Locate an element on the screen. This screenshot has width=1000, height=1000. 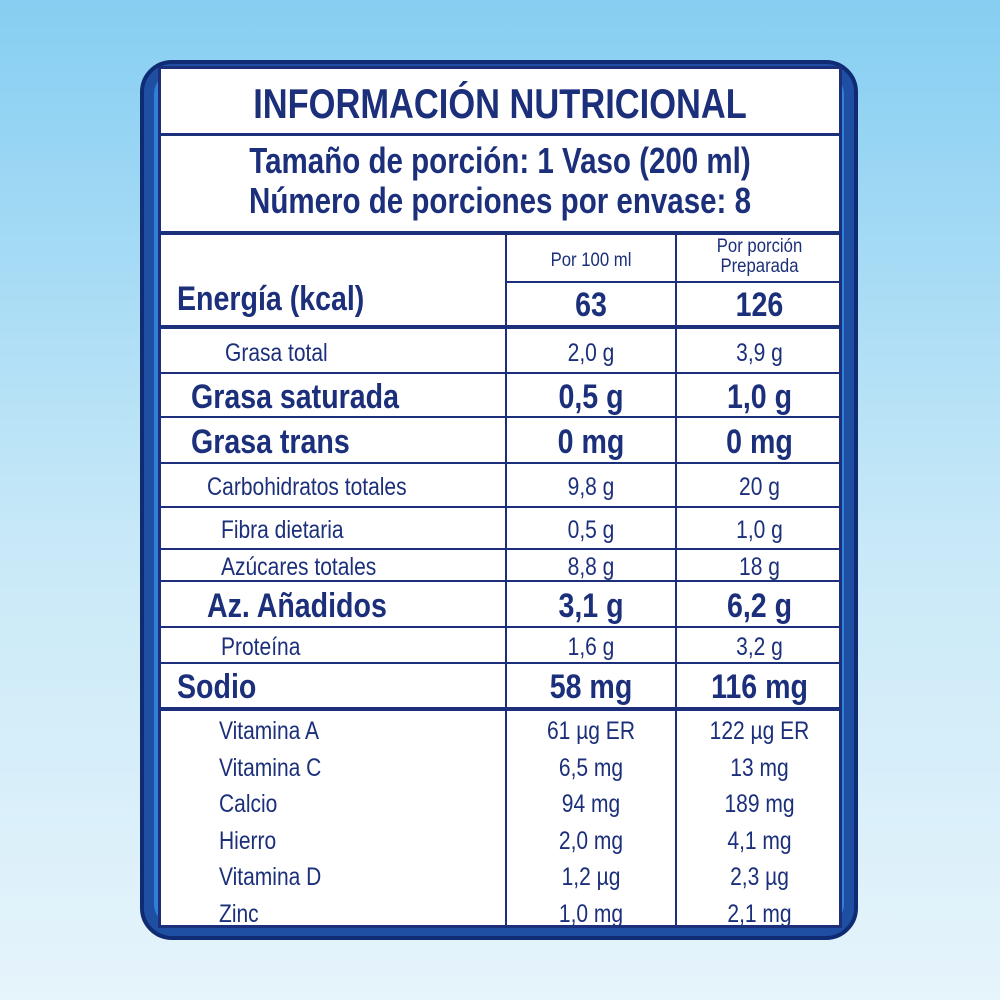
nutrient-label: Azúcares totales is located at coordinates (299, 567).